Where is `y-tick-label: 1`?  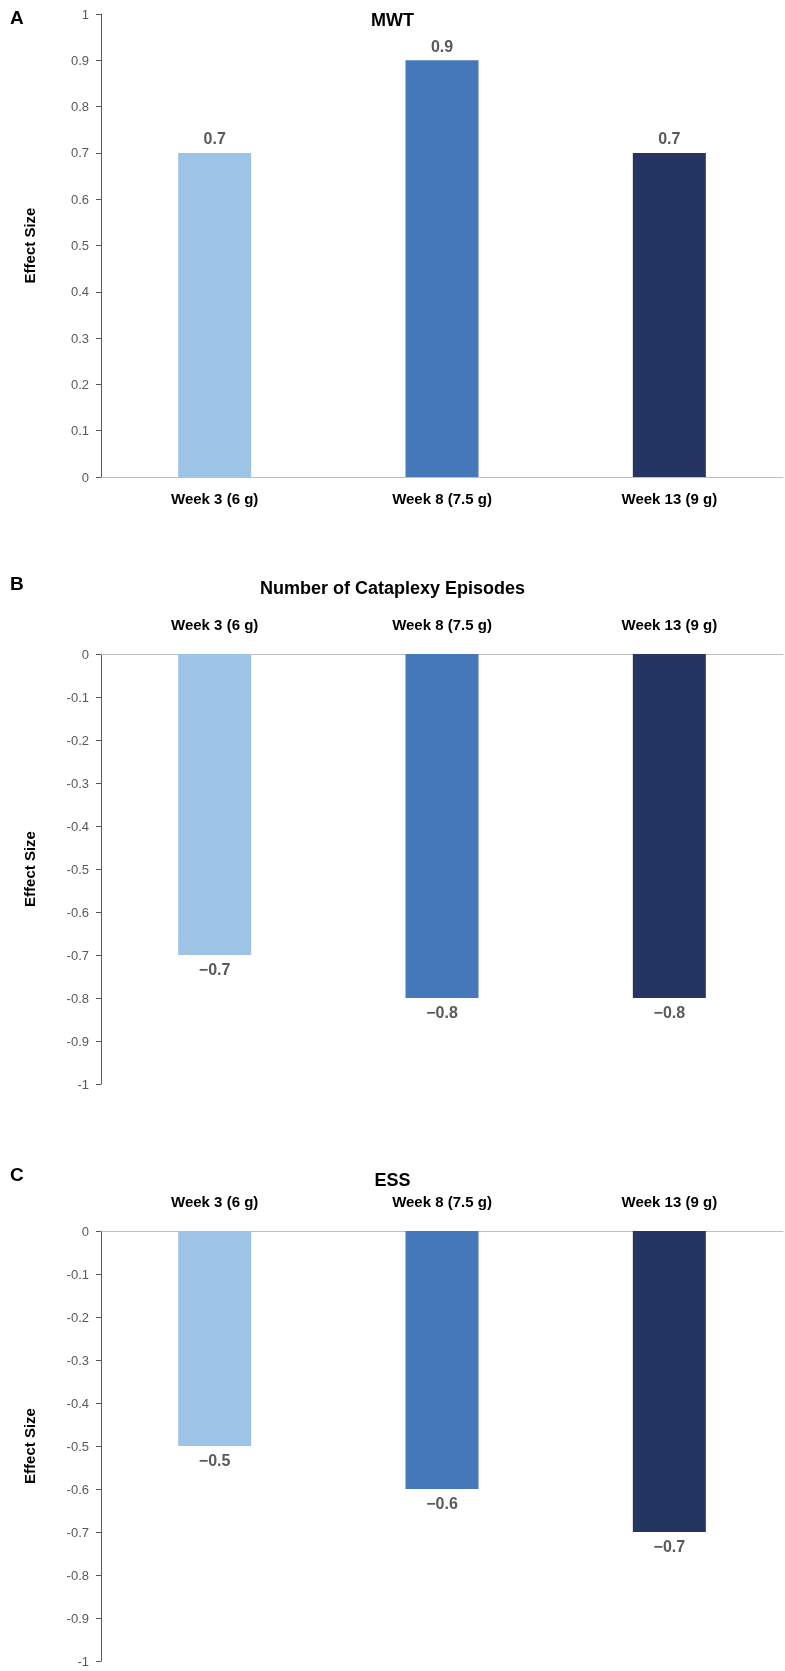 y-tick-label: 1 is located at coordinates (85, 14).